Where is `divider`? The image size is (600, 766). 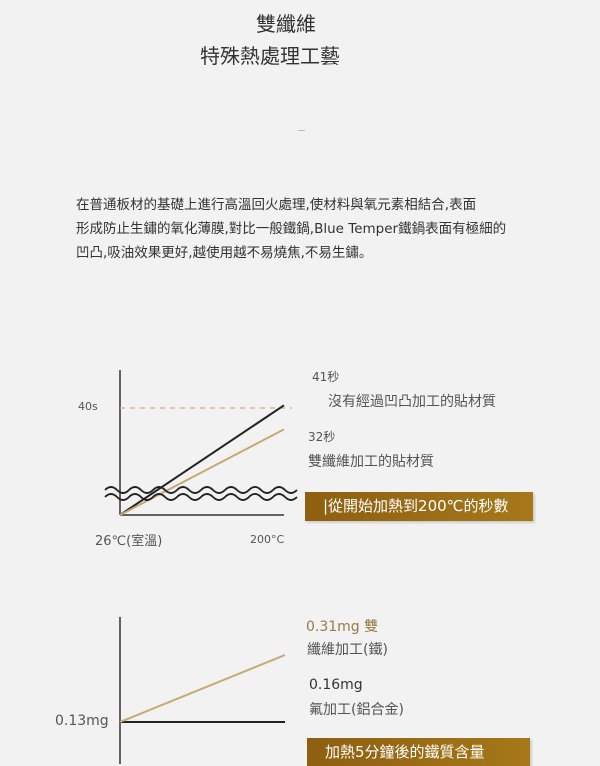 divider is located at coordinates (301, 130).